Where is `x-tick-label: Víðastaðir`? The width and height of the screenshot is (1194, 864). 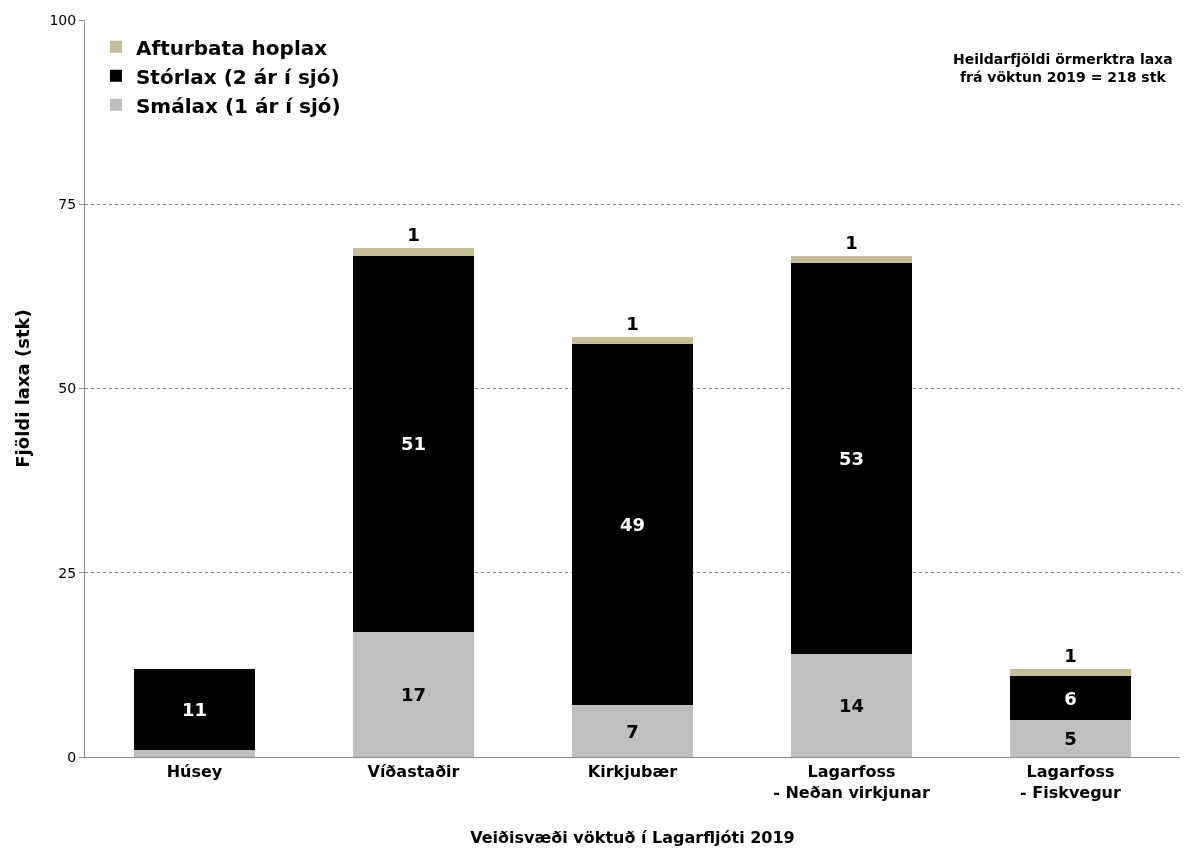 x-tick-label: Víðastaðir is located at coordinates (413, 772).